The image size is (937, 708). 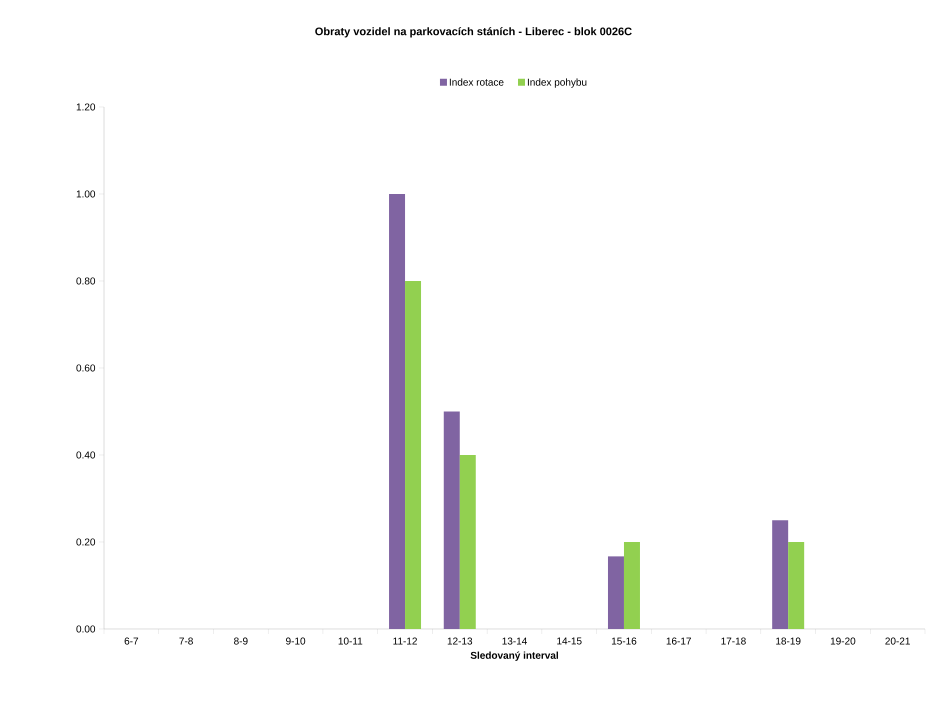 I want to click on y-tick-label: 1.20, so click(x=86, y=107).